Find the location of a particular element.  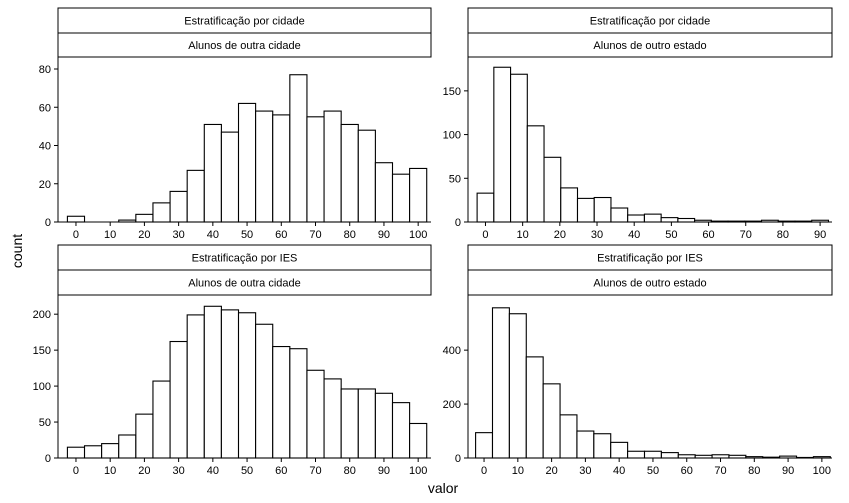

y-axis-title: count is located at coordinates (17, 251).